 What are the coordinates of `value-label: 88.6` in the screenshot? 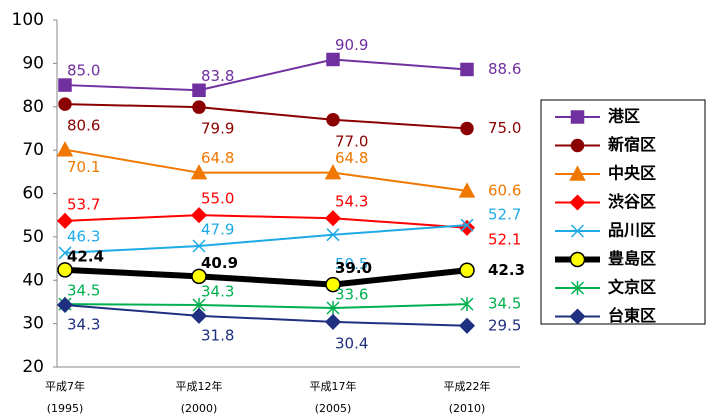 It's located at (504, 69).